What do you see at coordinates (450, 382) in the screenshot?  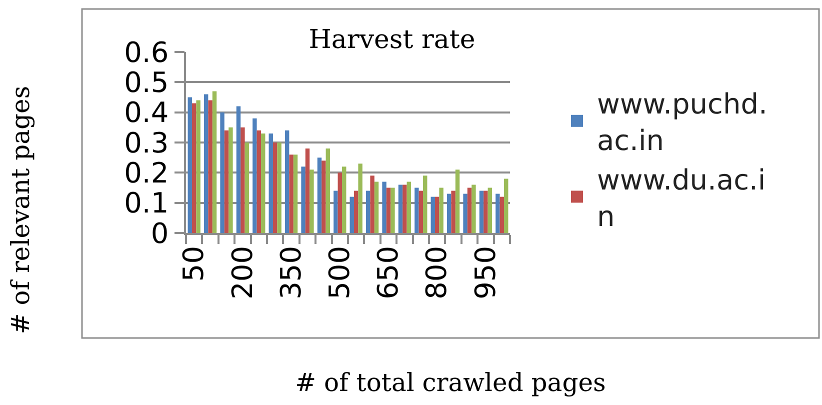 I see `x-axis-title: # of total crawled pages` at bounding box center [450, 382].